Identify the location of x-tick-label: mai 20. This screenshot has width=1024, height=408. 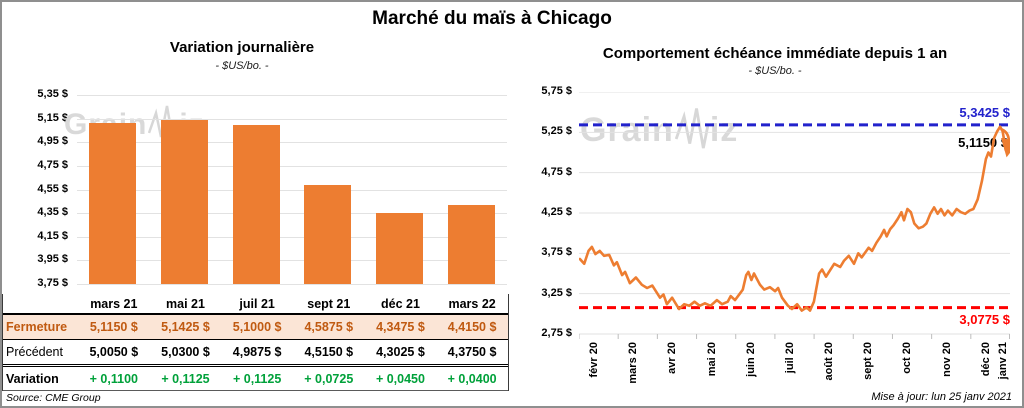
(711, 359).